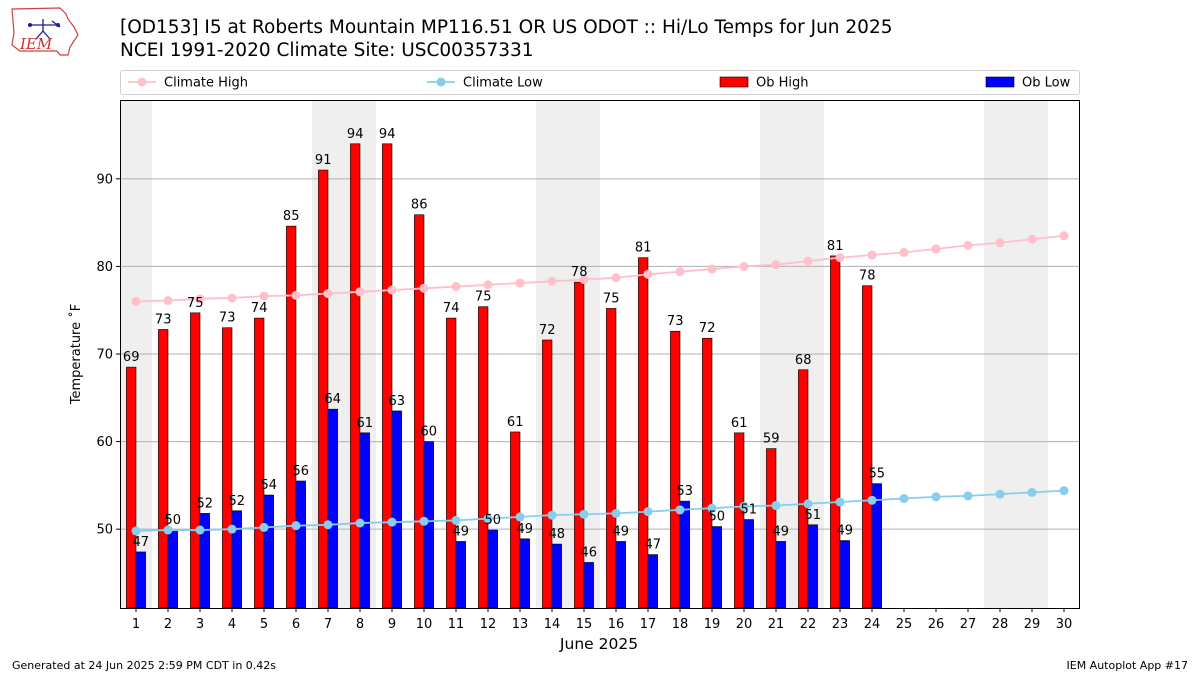  Describe the element at coordinates (781, 531) in the screenshot. I see `ob-low-label-21: 49` at that location.